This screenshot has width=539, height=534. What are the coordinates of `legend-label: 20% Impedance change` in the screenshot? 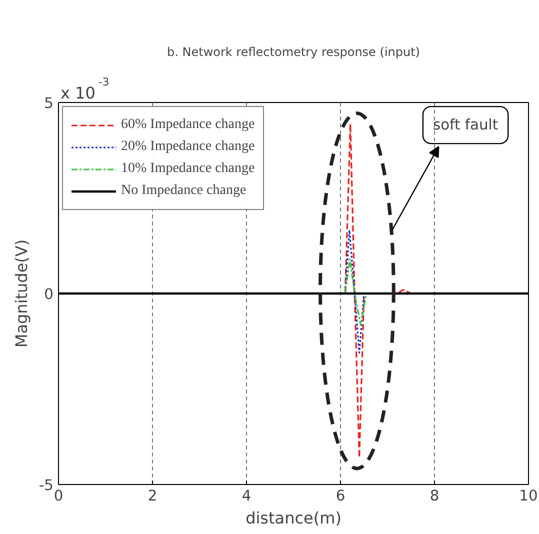 It's located at (188, 147).